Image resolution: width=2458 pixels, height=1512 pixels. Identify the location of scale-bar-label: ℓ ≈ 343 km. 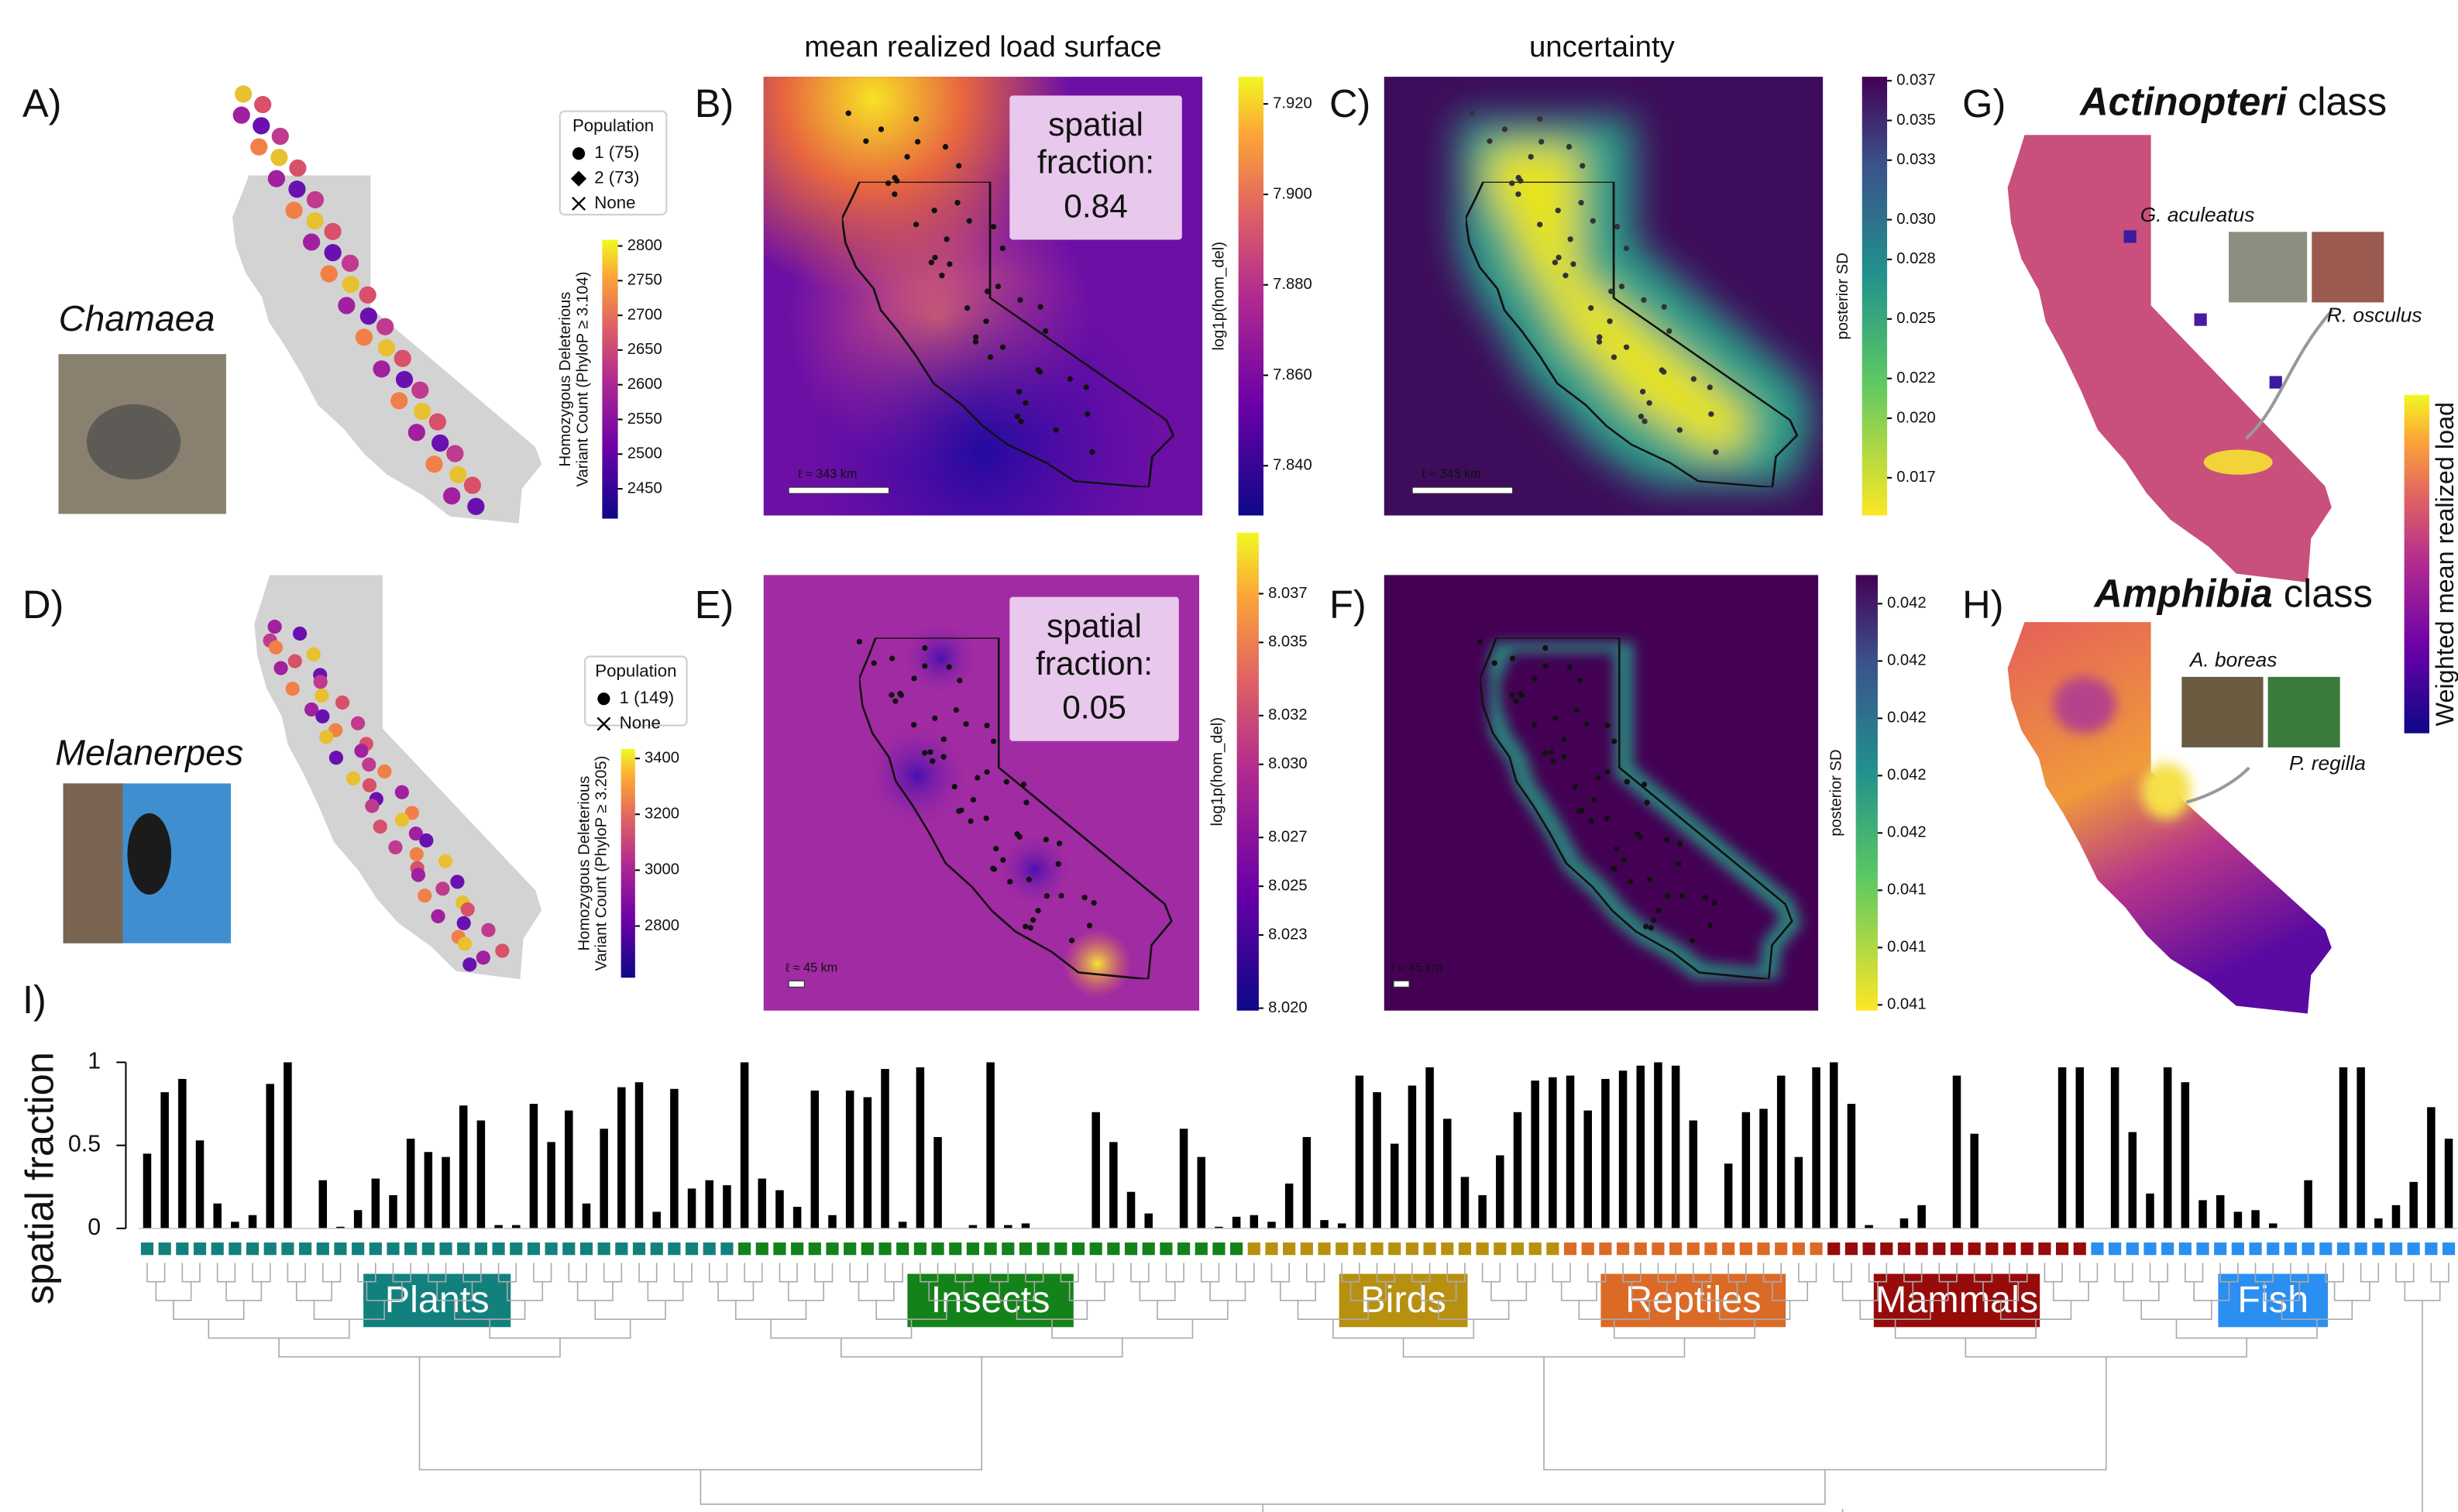
(827, 474).